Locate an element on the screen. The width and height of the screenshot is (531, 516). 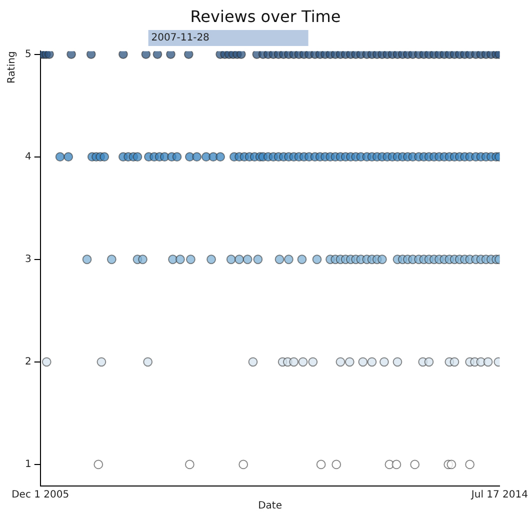
x-axis-title: Date is located at coordinates (270, 506).